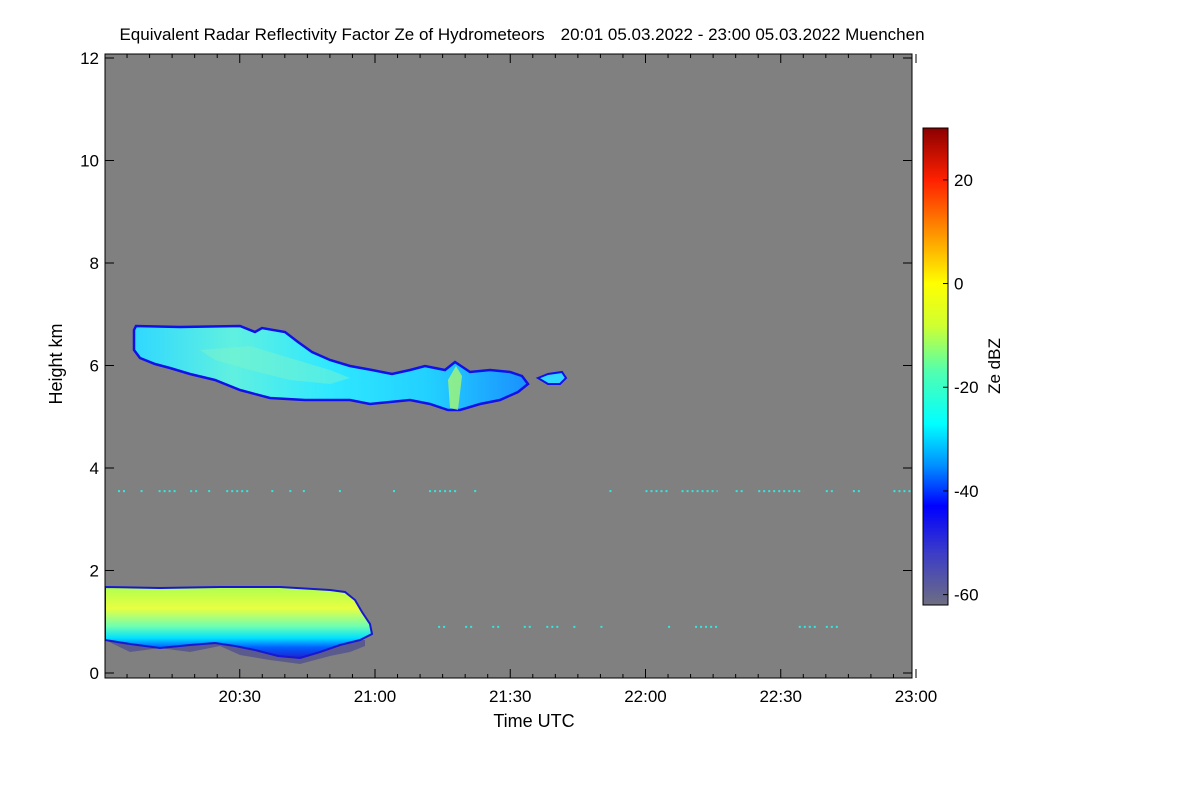  What do you see at coordinates (94, 571) in the screenshot?
I see `y-tick-label: 2` at bounding box center [94, 571].